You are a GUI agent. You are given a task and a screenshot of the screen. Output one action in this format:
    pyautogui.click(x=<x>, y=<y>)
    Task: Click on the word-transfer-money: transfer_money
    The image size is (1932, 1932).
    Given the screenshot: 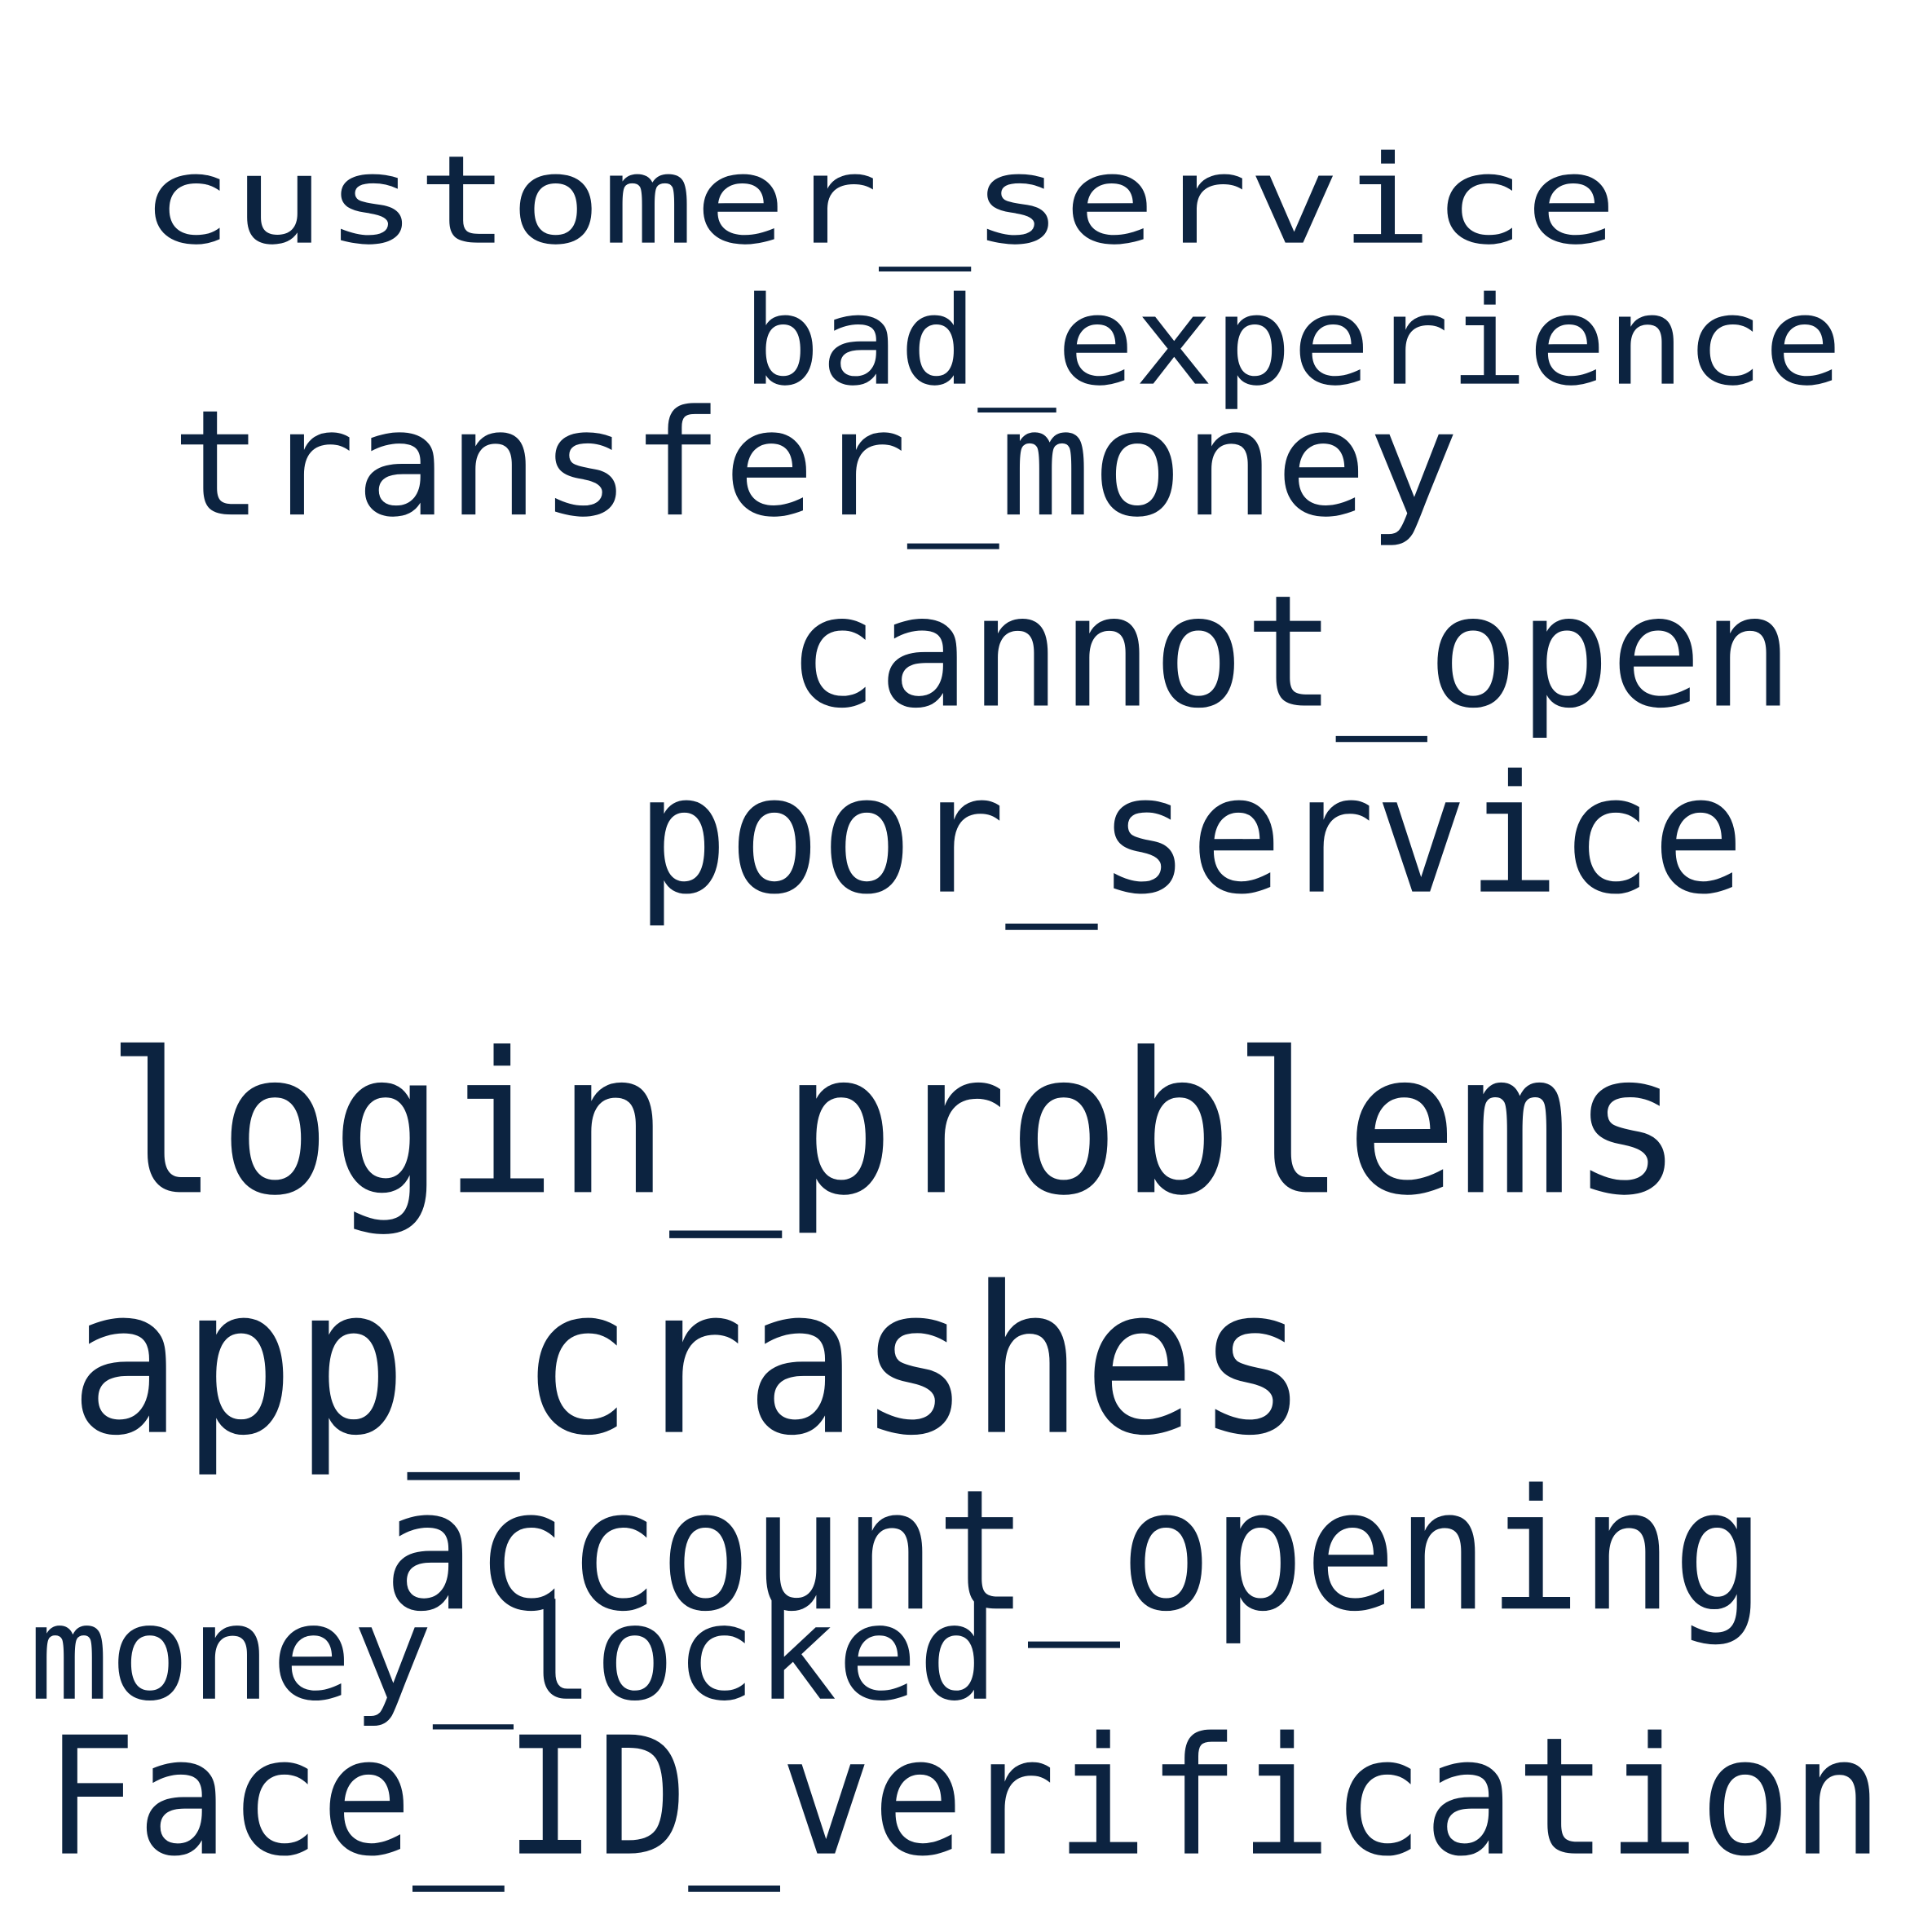 What is the action you would take?
    pyautogui.click(x=815, y=463)
    